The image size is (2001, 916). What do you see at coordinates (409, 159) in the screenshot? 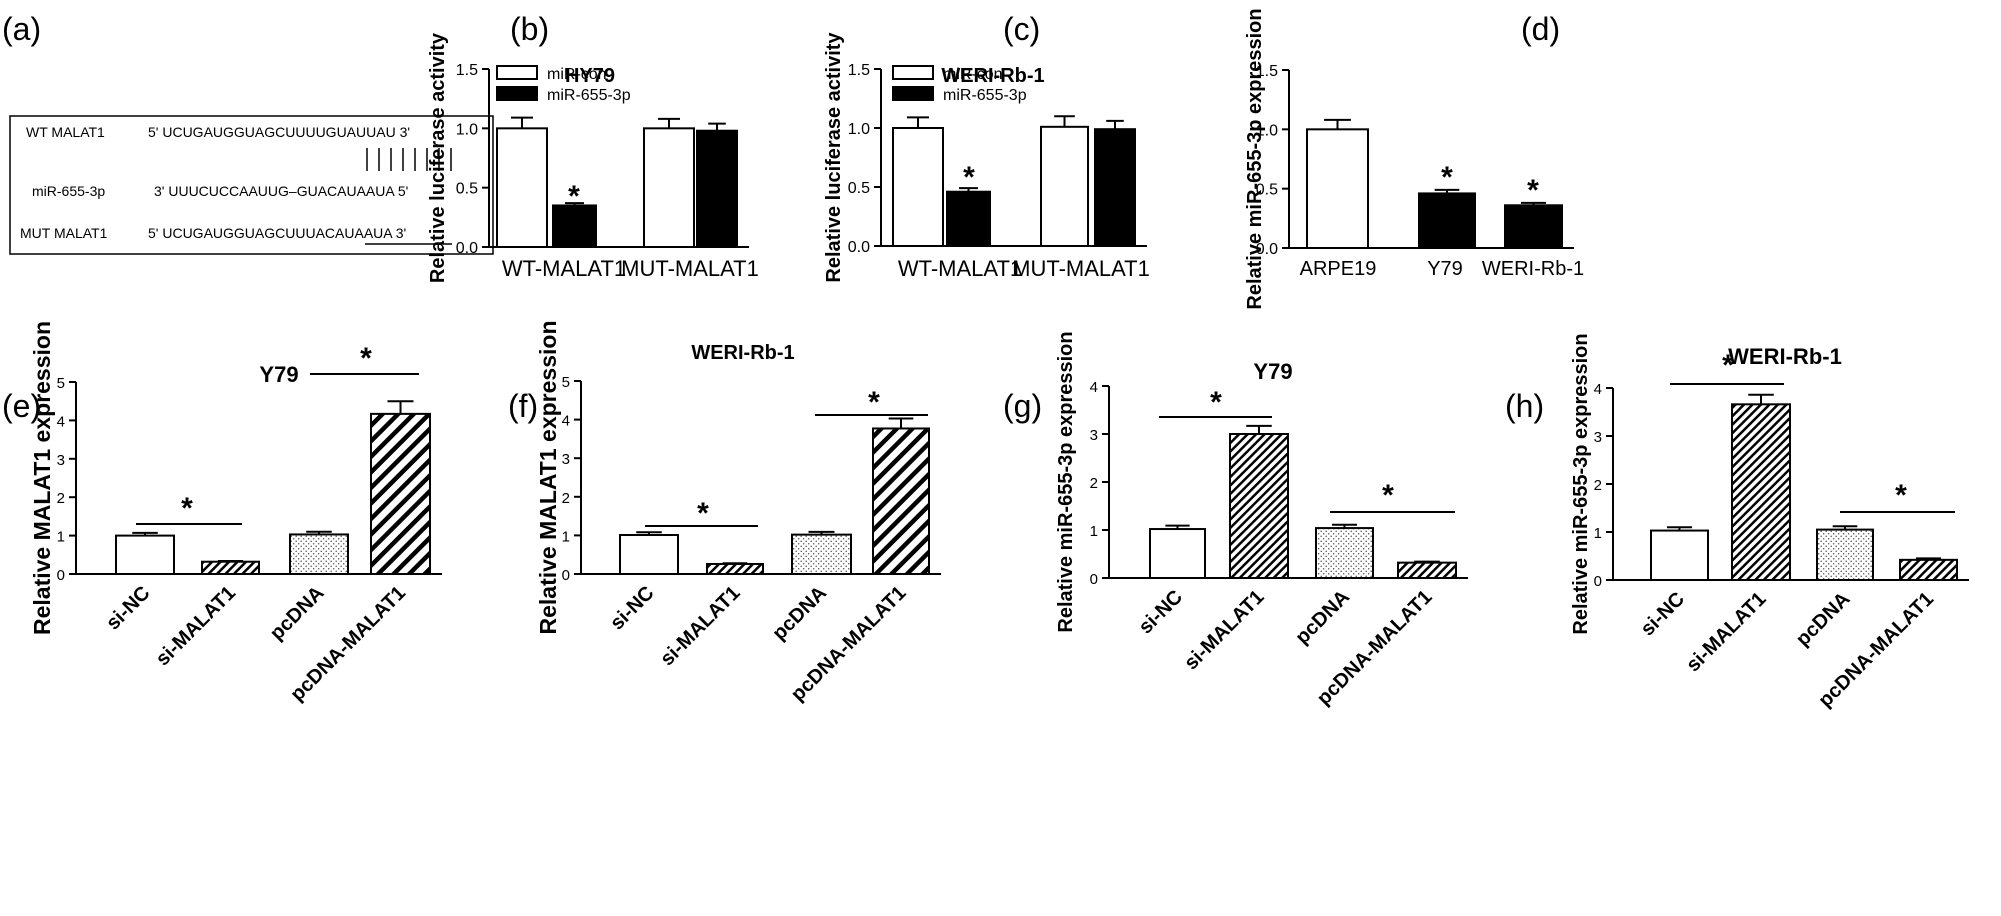
I see `base-pair-lines` at bounding box center [409, 159].